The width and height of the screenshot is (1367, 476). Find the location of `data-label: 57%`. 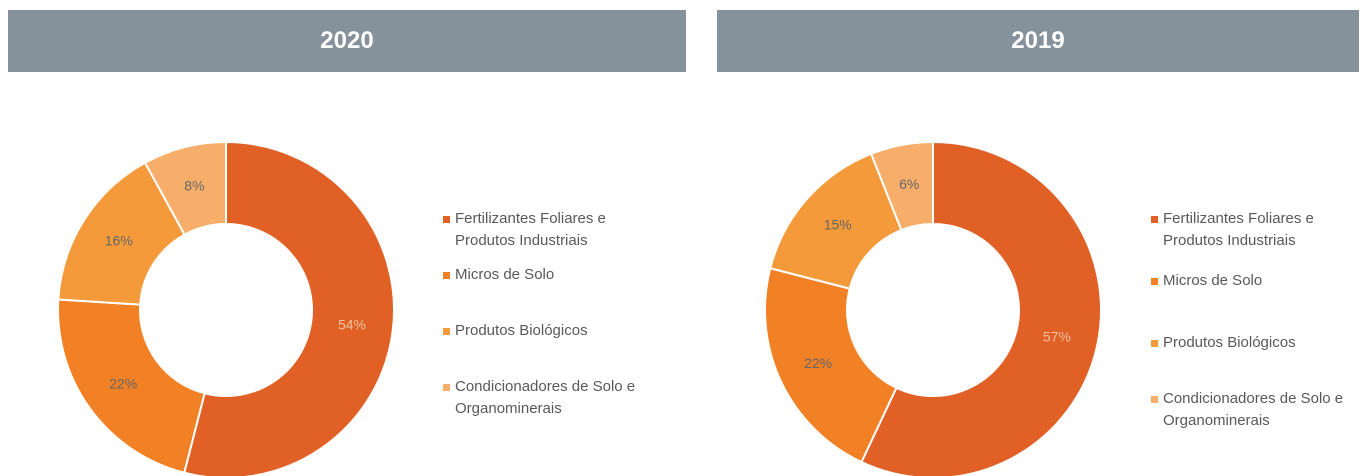

data-label: 57% is located at coordinates (1057, 336).